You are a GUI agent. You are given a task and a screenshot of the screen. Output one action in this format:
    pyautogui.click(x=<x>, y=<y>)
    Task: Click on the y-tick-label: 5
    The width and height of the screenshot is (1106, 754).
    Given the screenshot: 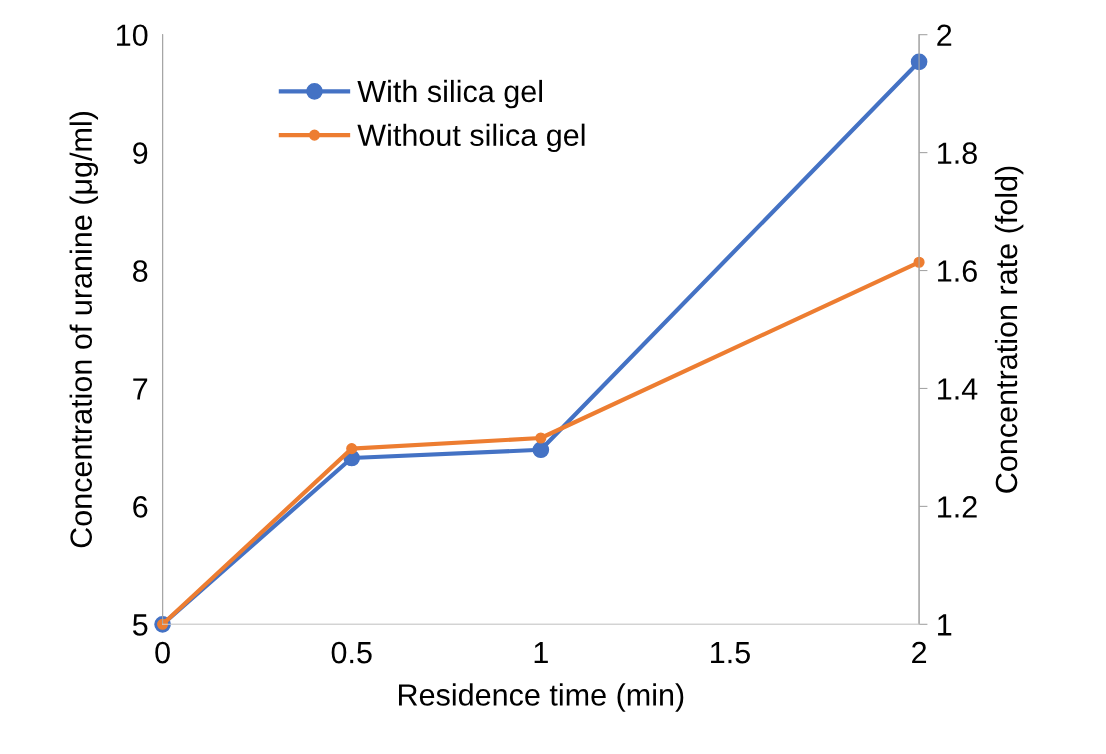 What is the action you would take?
    pyautogui.click(x=140, y=625)
    